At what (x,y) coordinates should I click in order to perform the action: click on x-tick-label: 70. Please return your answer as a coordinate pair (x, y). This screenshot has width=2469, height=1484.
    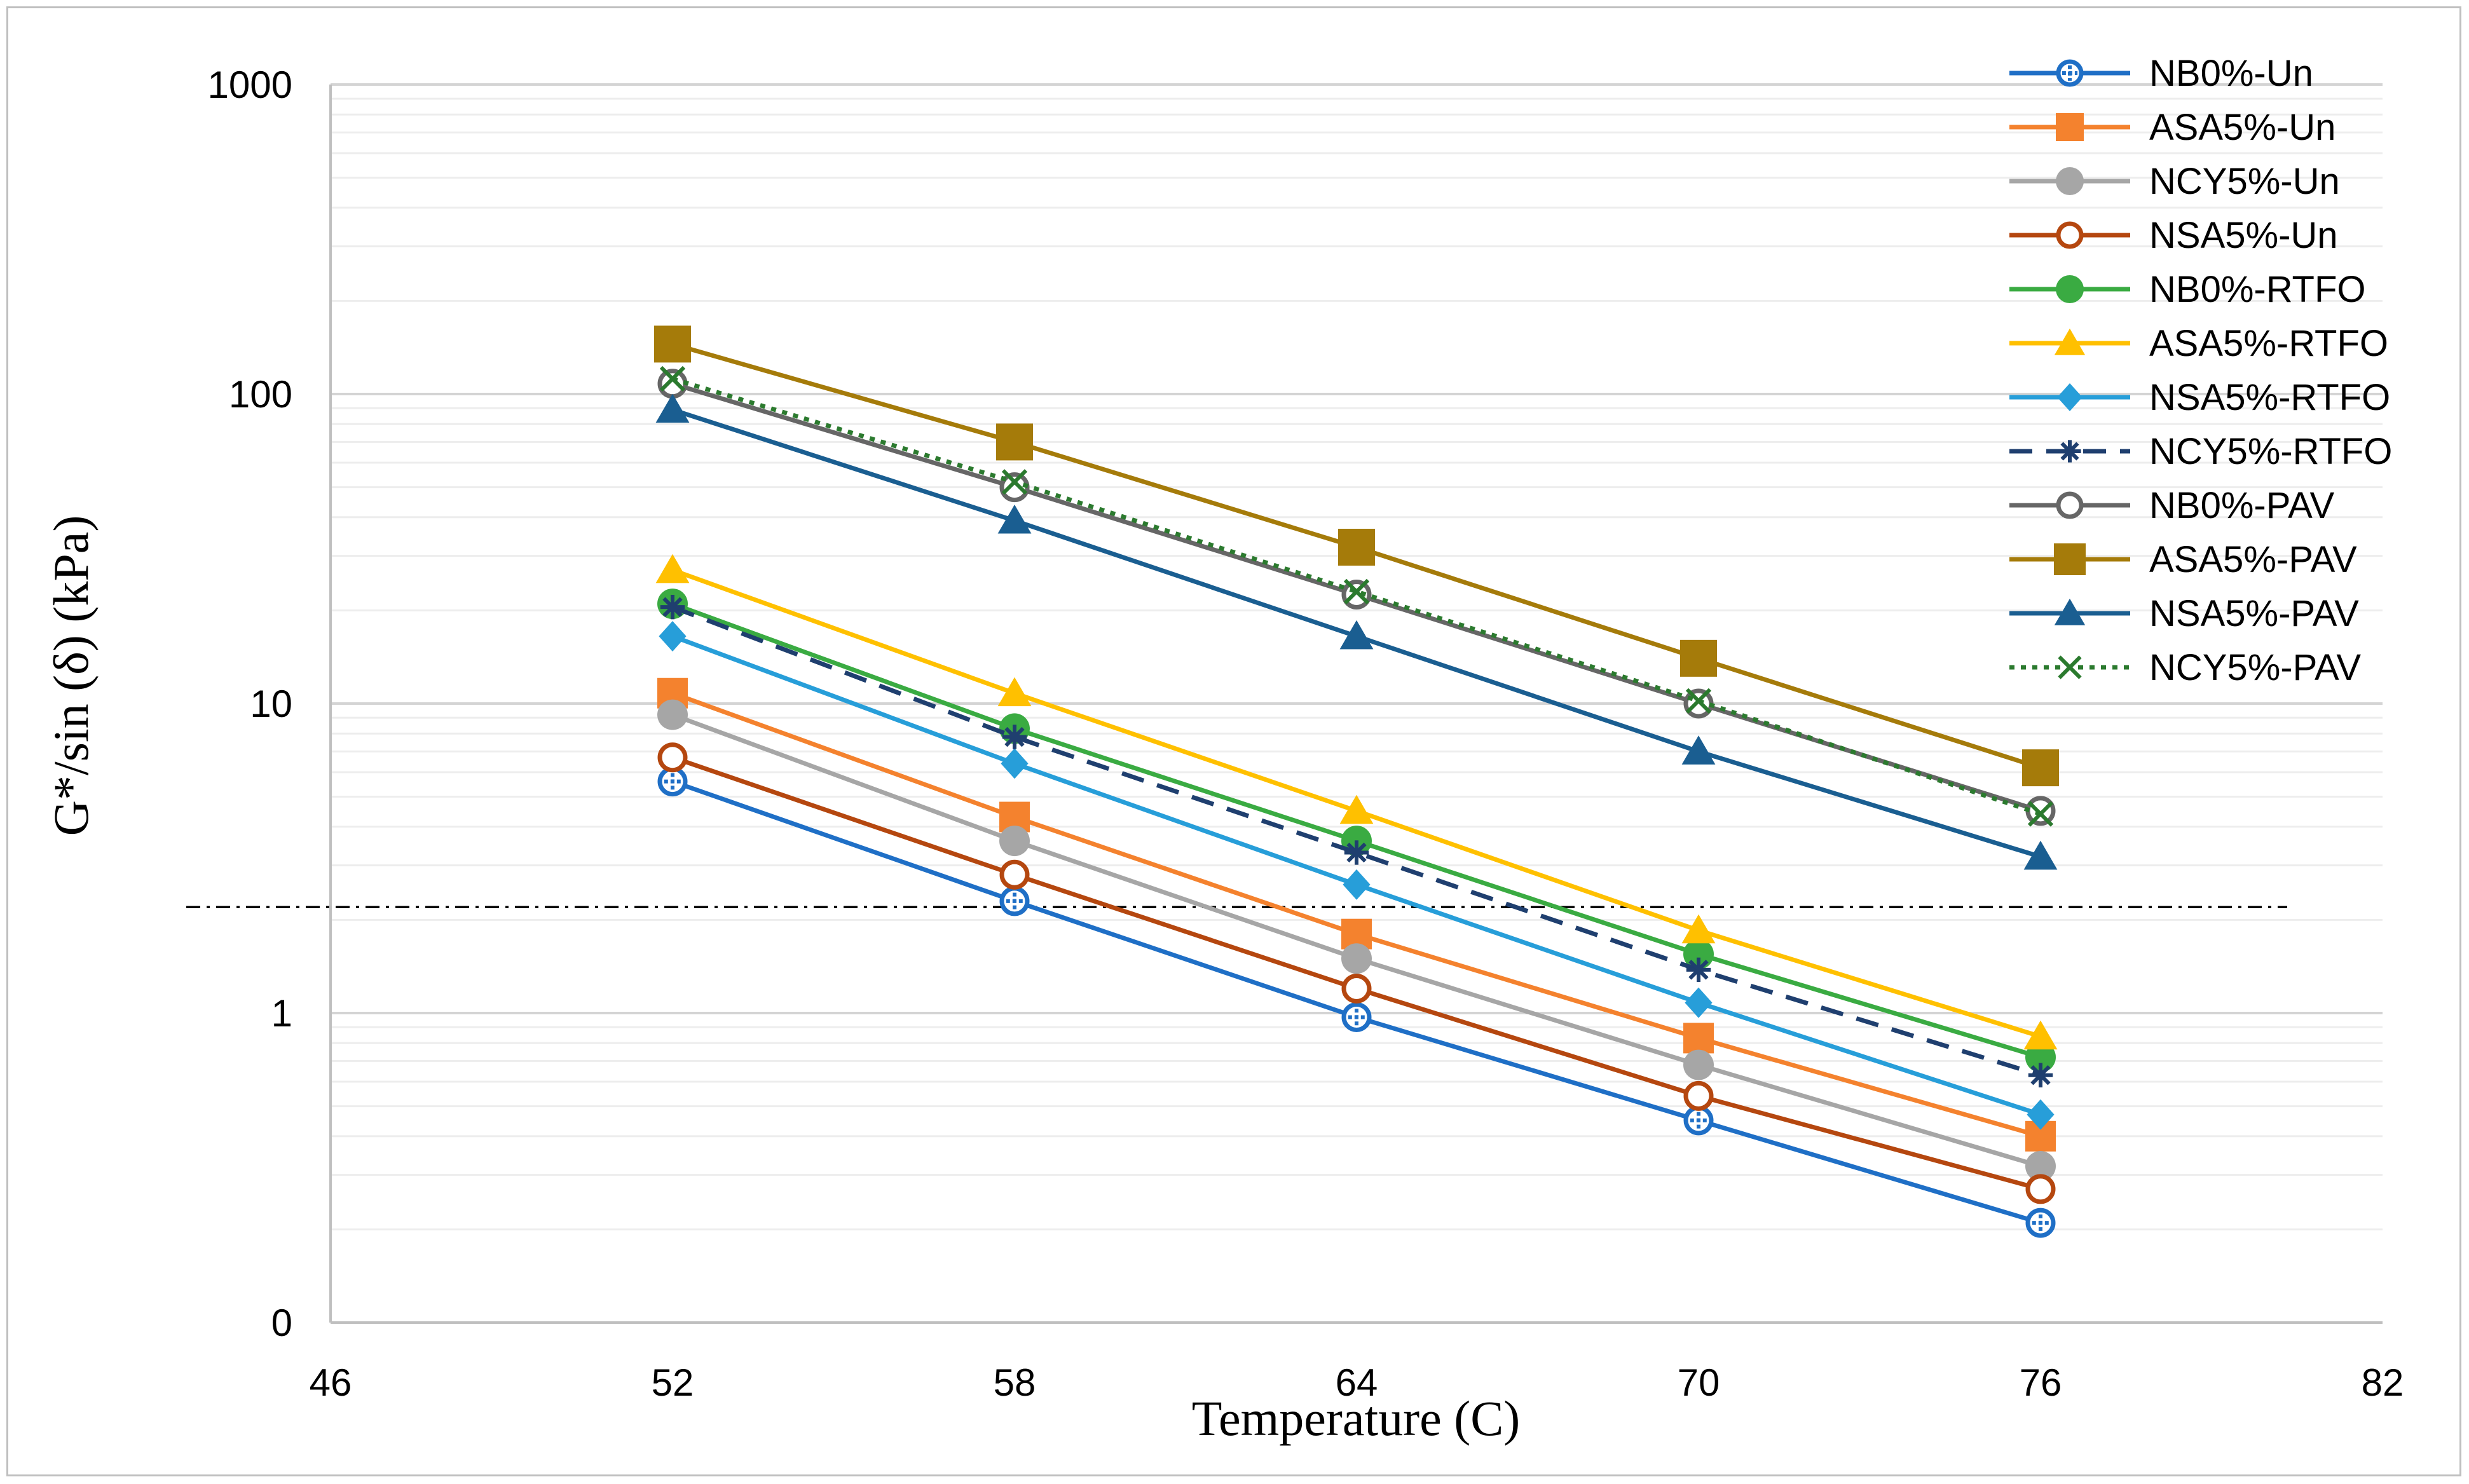
    Looking at the image, I should click on (1699, 1383).